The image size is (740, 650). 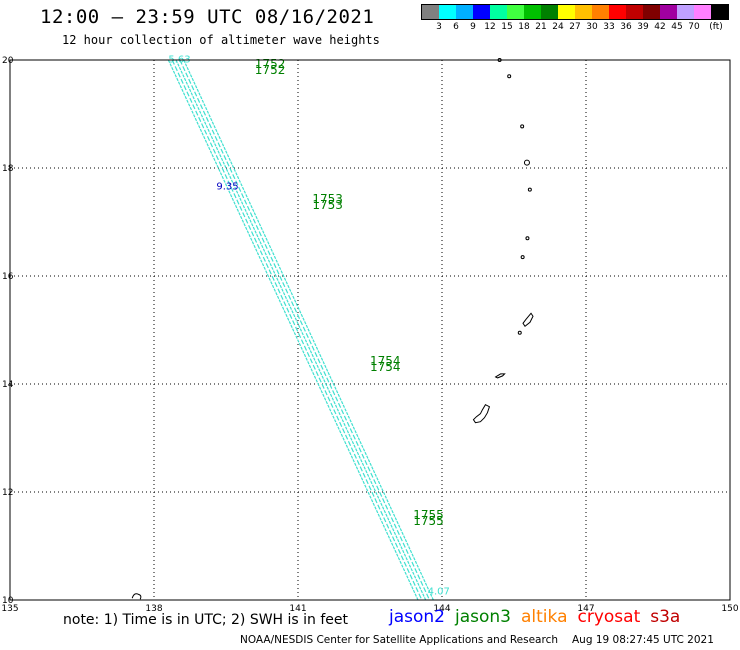 What do you see at coordinates (227, 187) in the screenshot?
I see `track-value-label: 9.35` at bounding box center [227, 187].